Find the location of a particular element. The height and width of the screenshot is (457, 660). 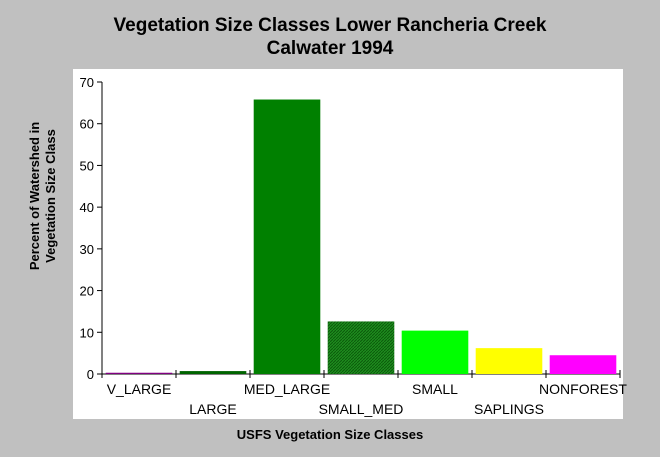

x-tick-label: SMALL_MED is located at coordinates (361, 409).